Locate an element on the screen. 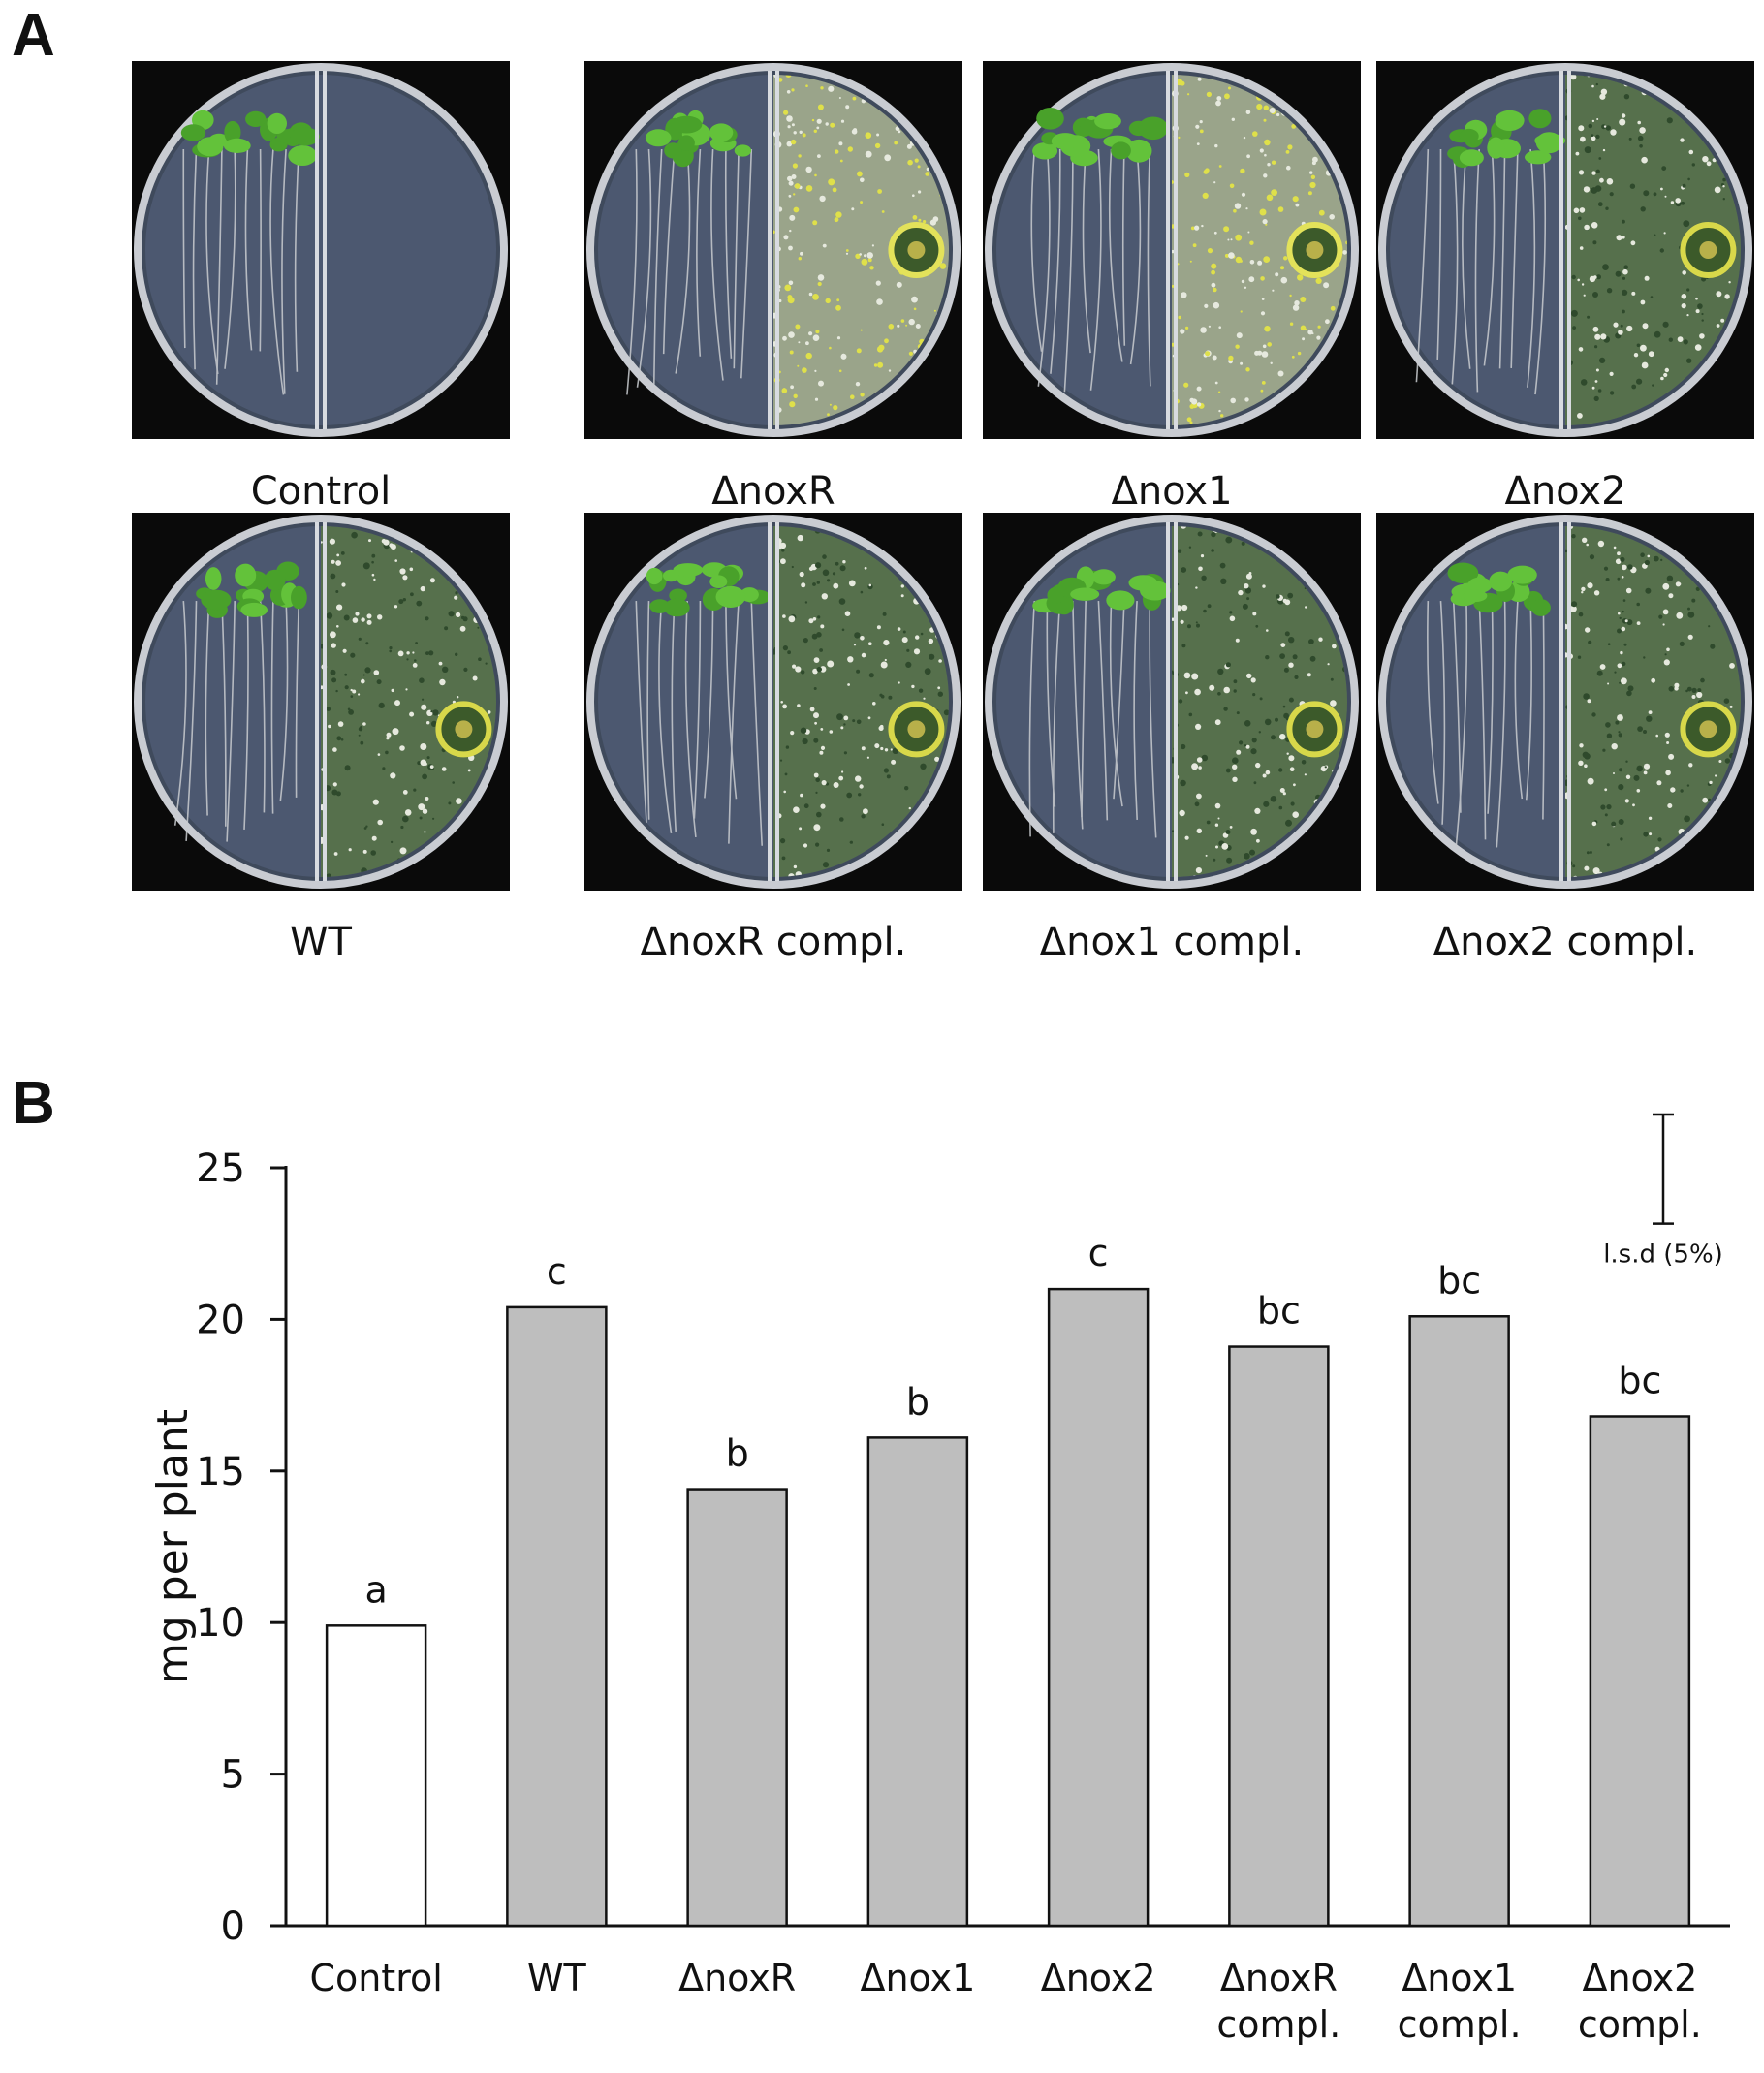  y-axis-label: mg per plant is located at coordinates (173, 1546).